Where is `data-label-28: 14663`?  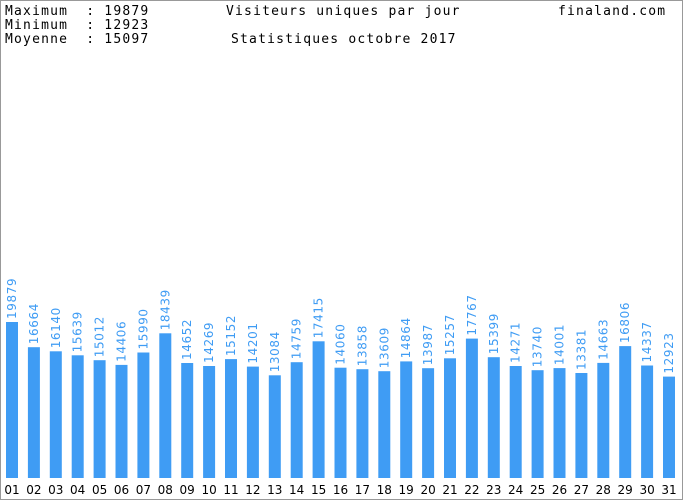 data-label-28: 14663 is located at coordinates (603, 339).